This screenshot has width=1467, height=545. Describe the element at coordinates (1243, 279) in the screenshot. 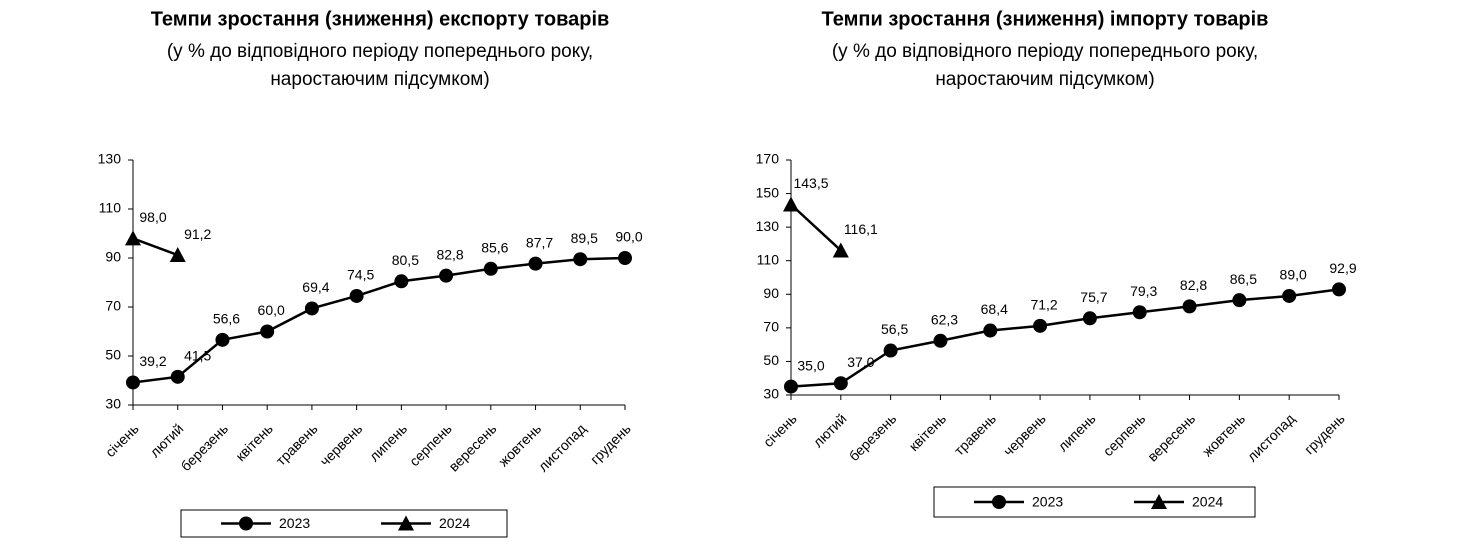

I see `data-label: 86,5` at that location.